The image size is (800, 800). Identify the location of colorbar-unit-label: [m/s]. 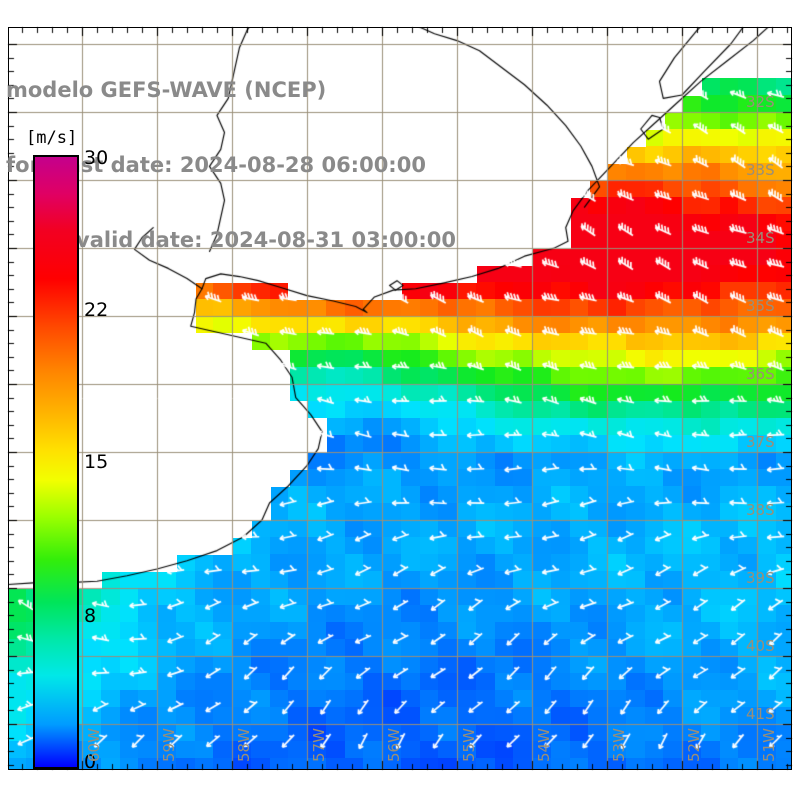
(52, 138).